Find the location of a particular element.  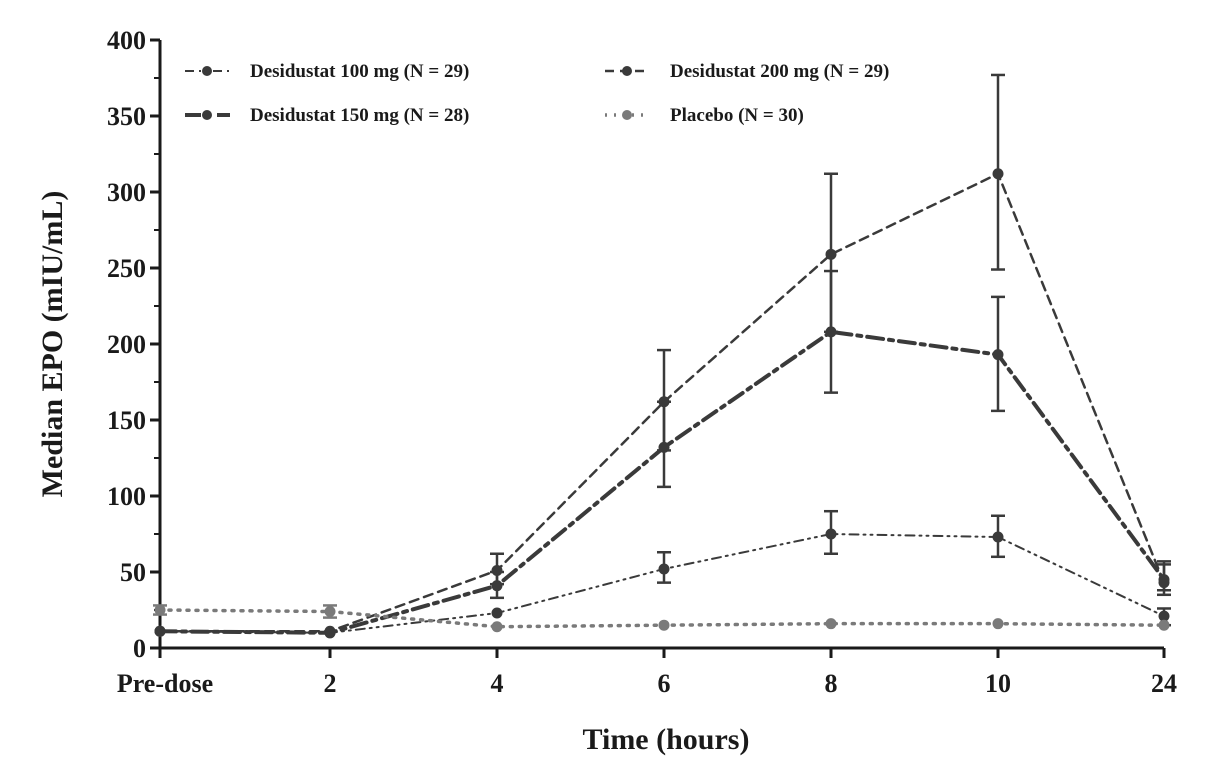

legend-label: Desidustat 100 mg (N = 29) is located at coordinates (359, 71).